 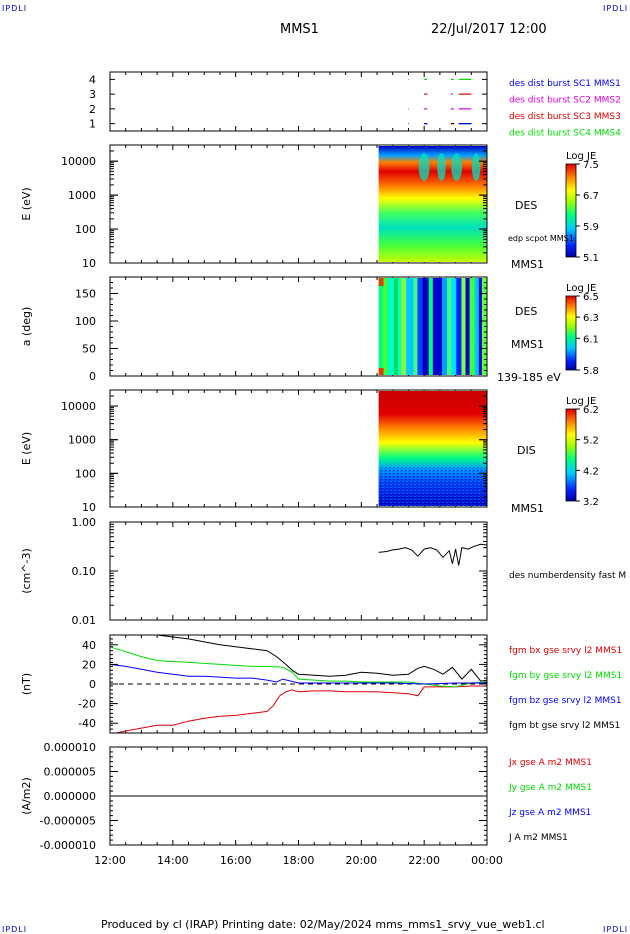 I want to click on y-tick-label: 150, so click(x=85, y=294).